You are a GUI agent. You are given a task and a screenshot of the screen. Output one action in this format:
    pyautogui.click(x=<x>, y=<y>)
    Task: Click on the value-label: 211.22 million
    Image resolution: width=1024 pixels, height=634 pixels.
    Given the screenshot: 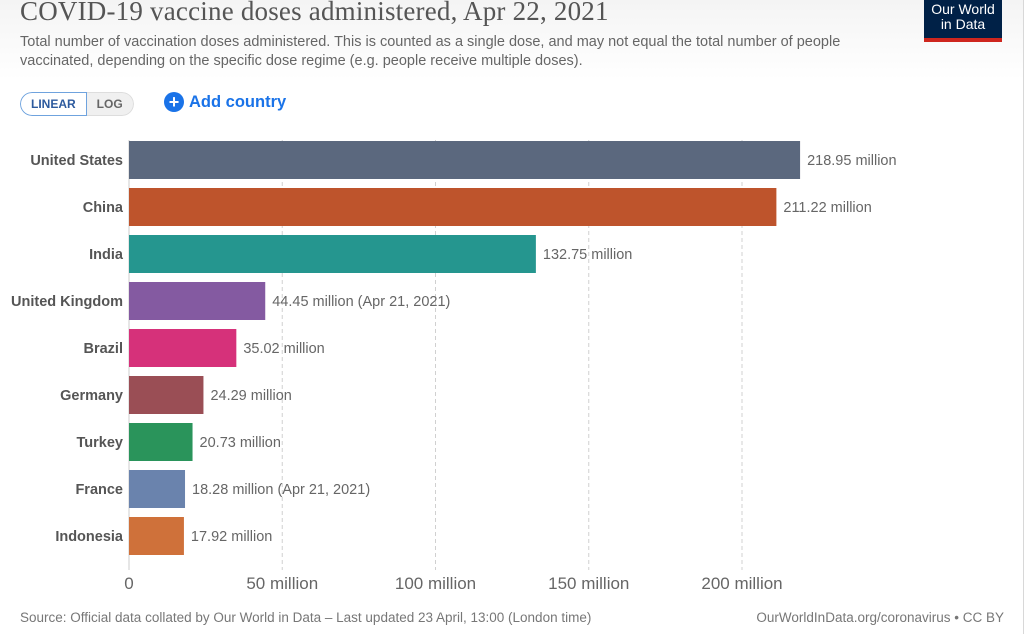 What is the action you would take?
    pyautogui.click(x=827, y=208)
    